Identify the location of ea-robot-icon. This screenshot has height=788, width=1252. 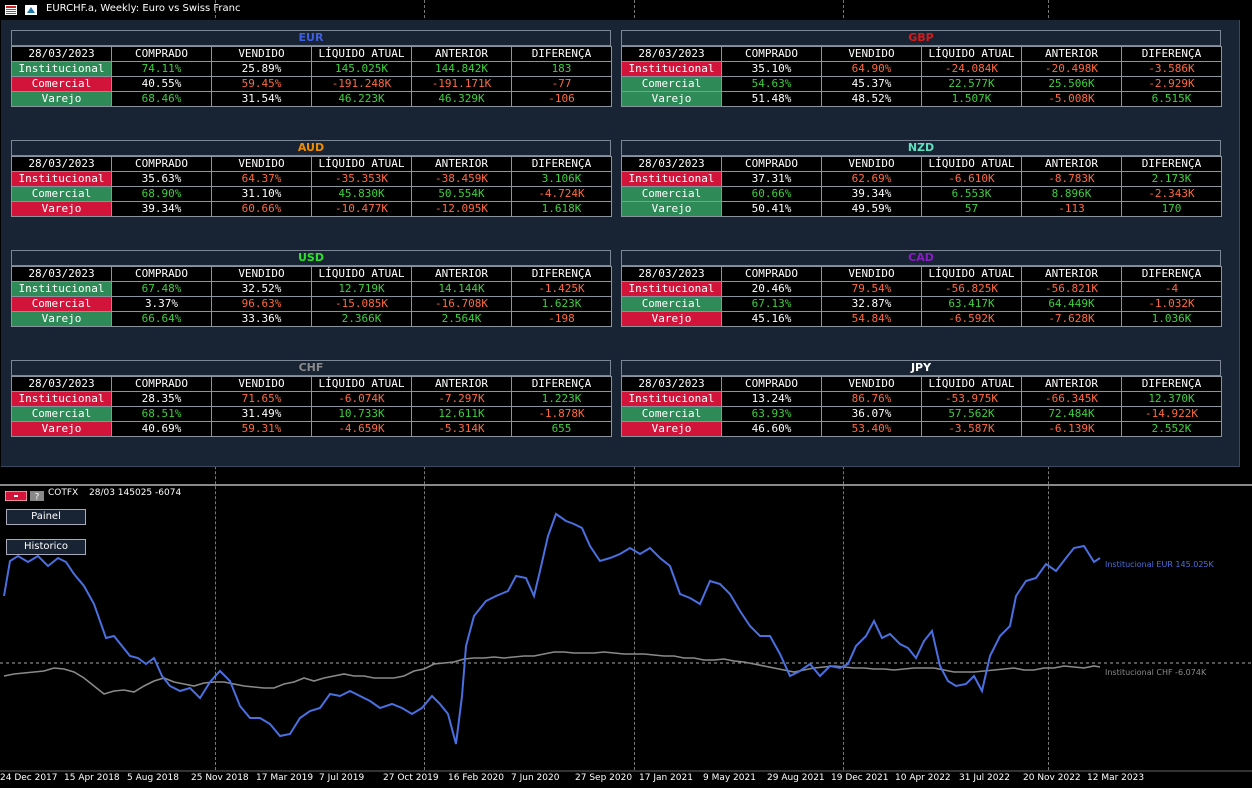
(31, 10).